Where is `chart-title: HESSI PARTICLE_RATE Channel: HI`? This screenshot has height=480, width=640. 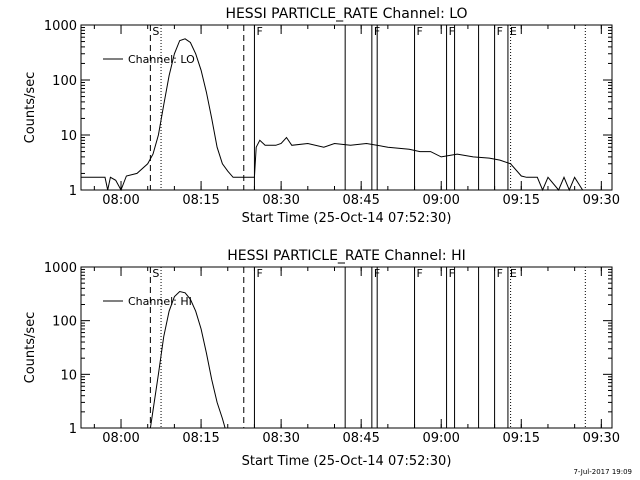
chart-title: HESSI PARTICLE_RATE Channel: HI is located at coordinates (346, 256).